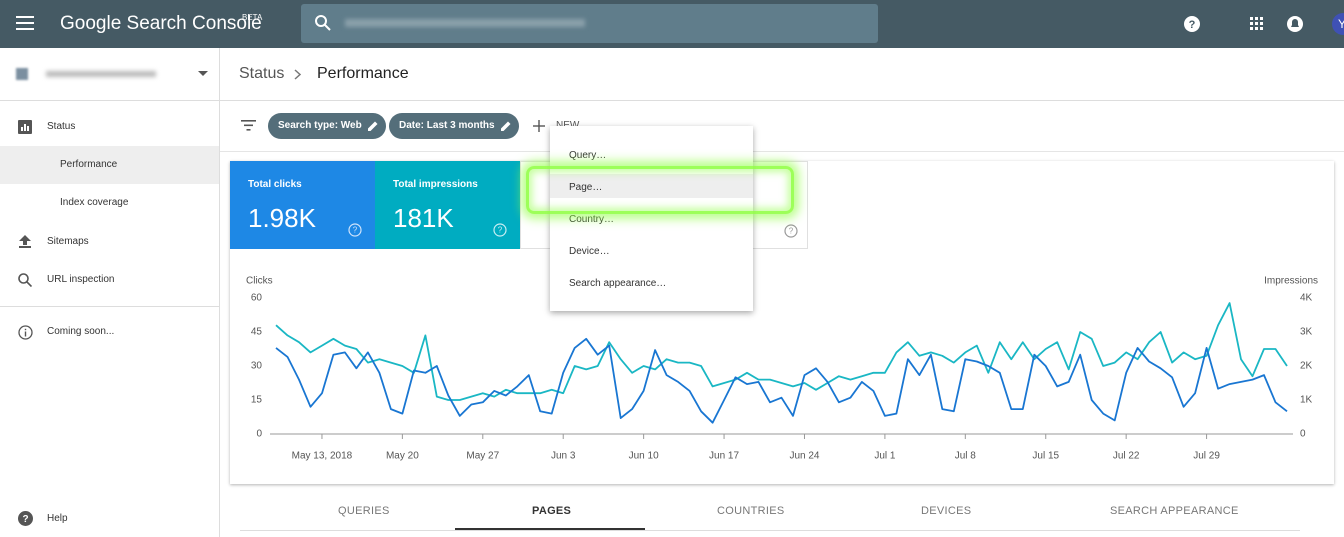  I want to click on y2-tick-label: 0, so click(1303, 434).